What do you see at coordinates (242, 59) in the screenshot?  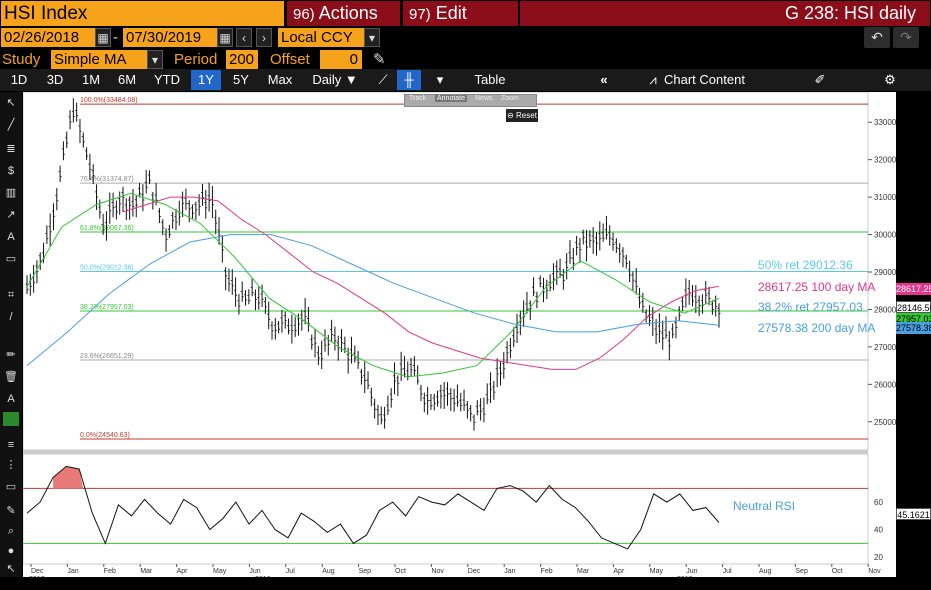 I see `period-input: 200` at bounding box center [242, 59].